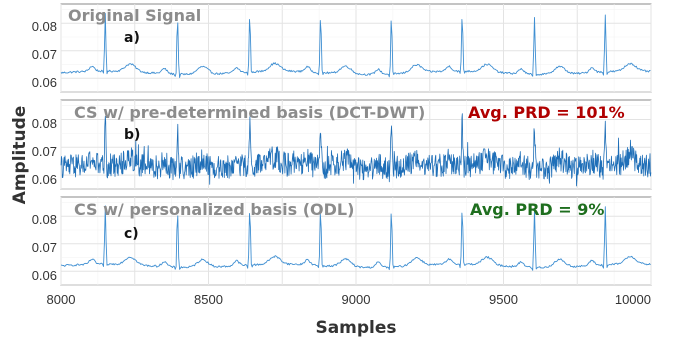 Image resolution: width=696 pixels, height=341 pixels. Describe the element at coordinates (44, 123) in the screenshot. I see `panel-b-ytick-0: 0.08` at that location.